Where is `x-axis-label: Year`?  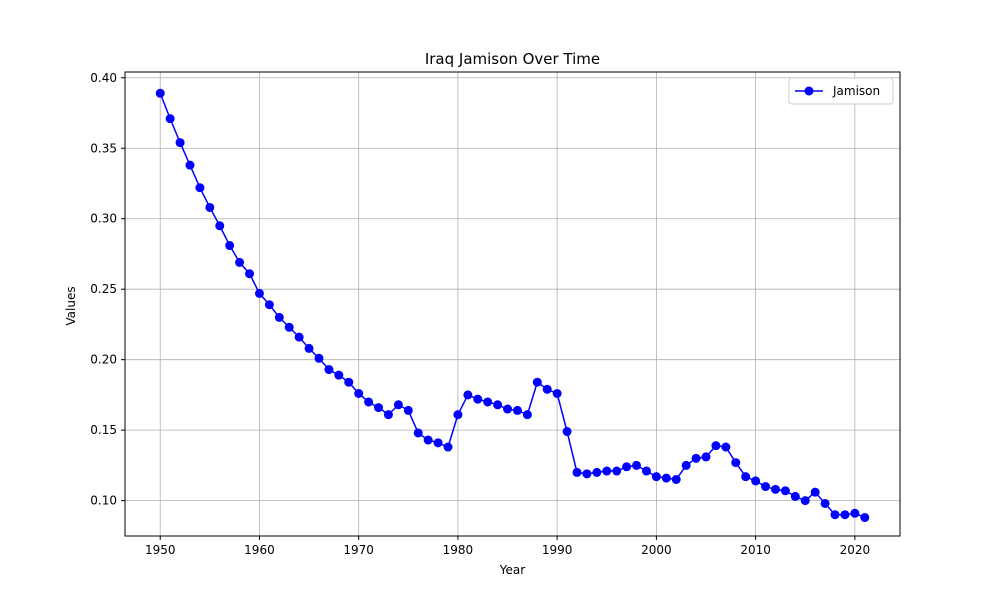
x-axis-label: Year is located at coordinates (512, 570).